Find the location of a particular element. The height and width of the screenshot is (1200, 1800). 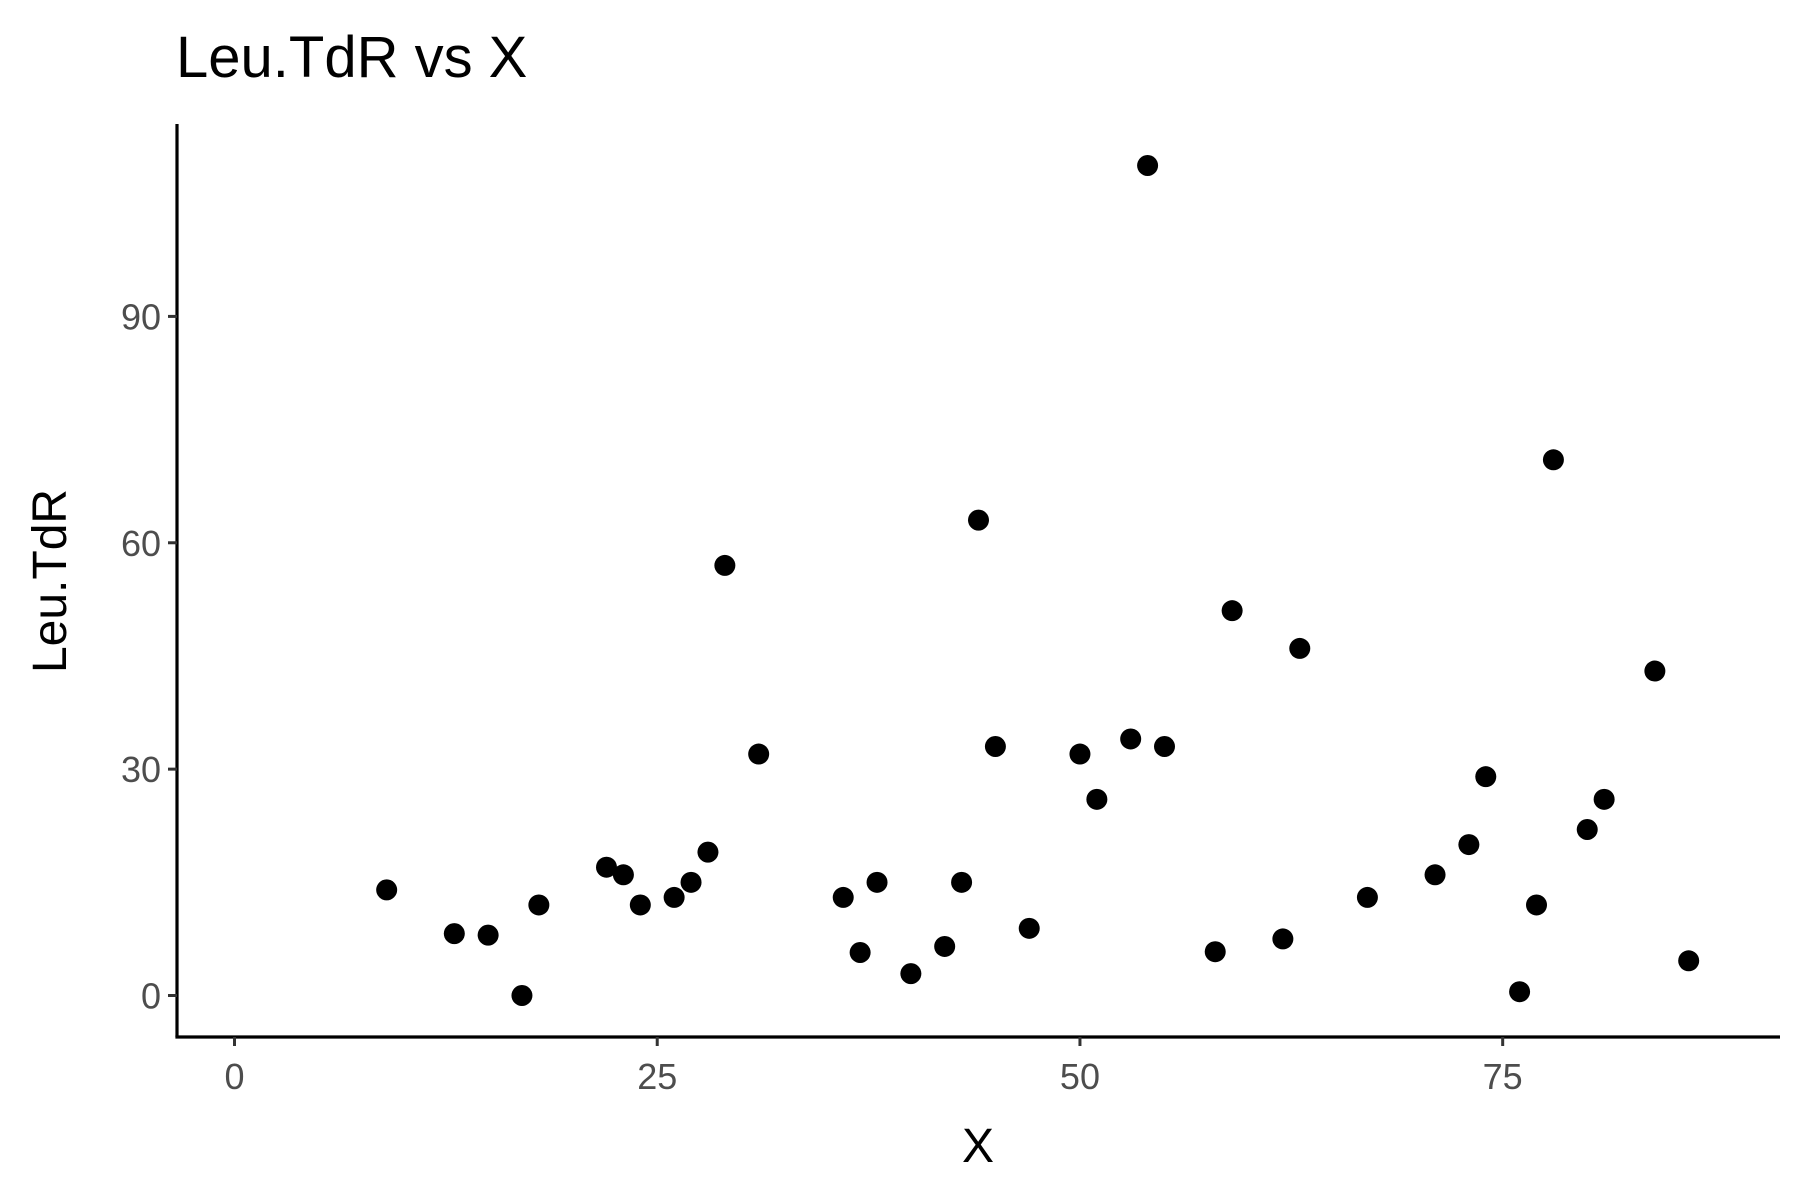

y-tick-label: 0 is located at coordinates (151, 996).